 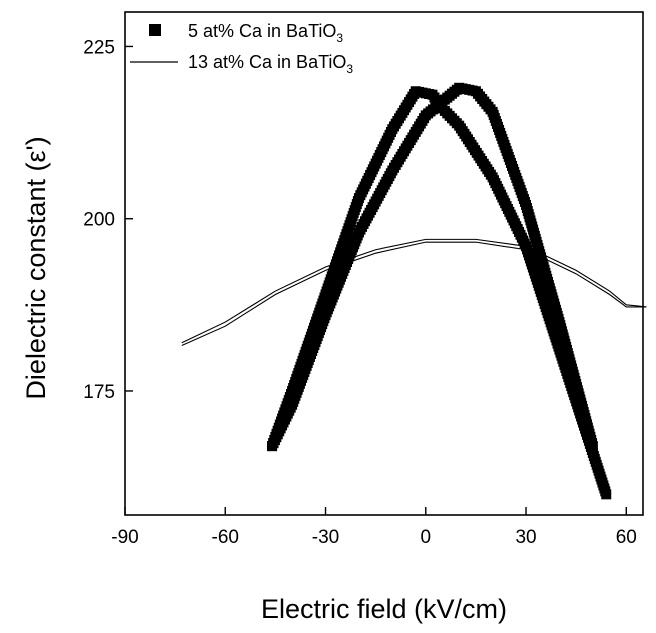 I want to click on x-axis-title: Electric field (kV/cm), so click(x=384, y=609).